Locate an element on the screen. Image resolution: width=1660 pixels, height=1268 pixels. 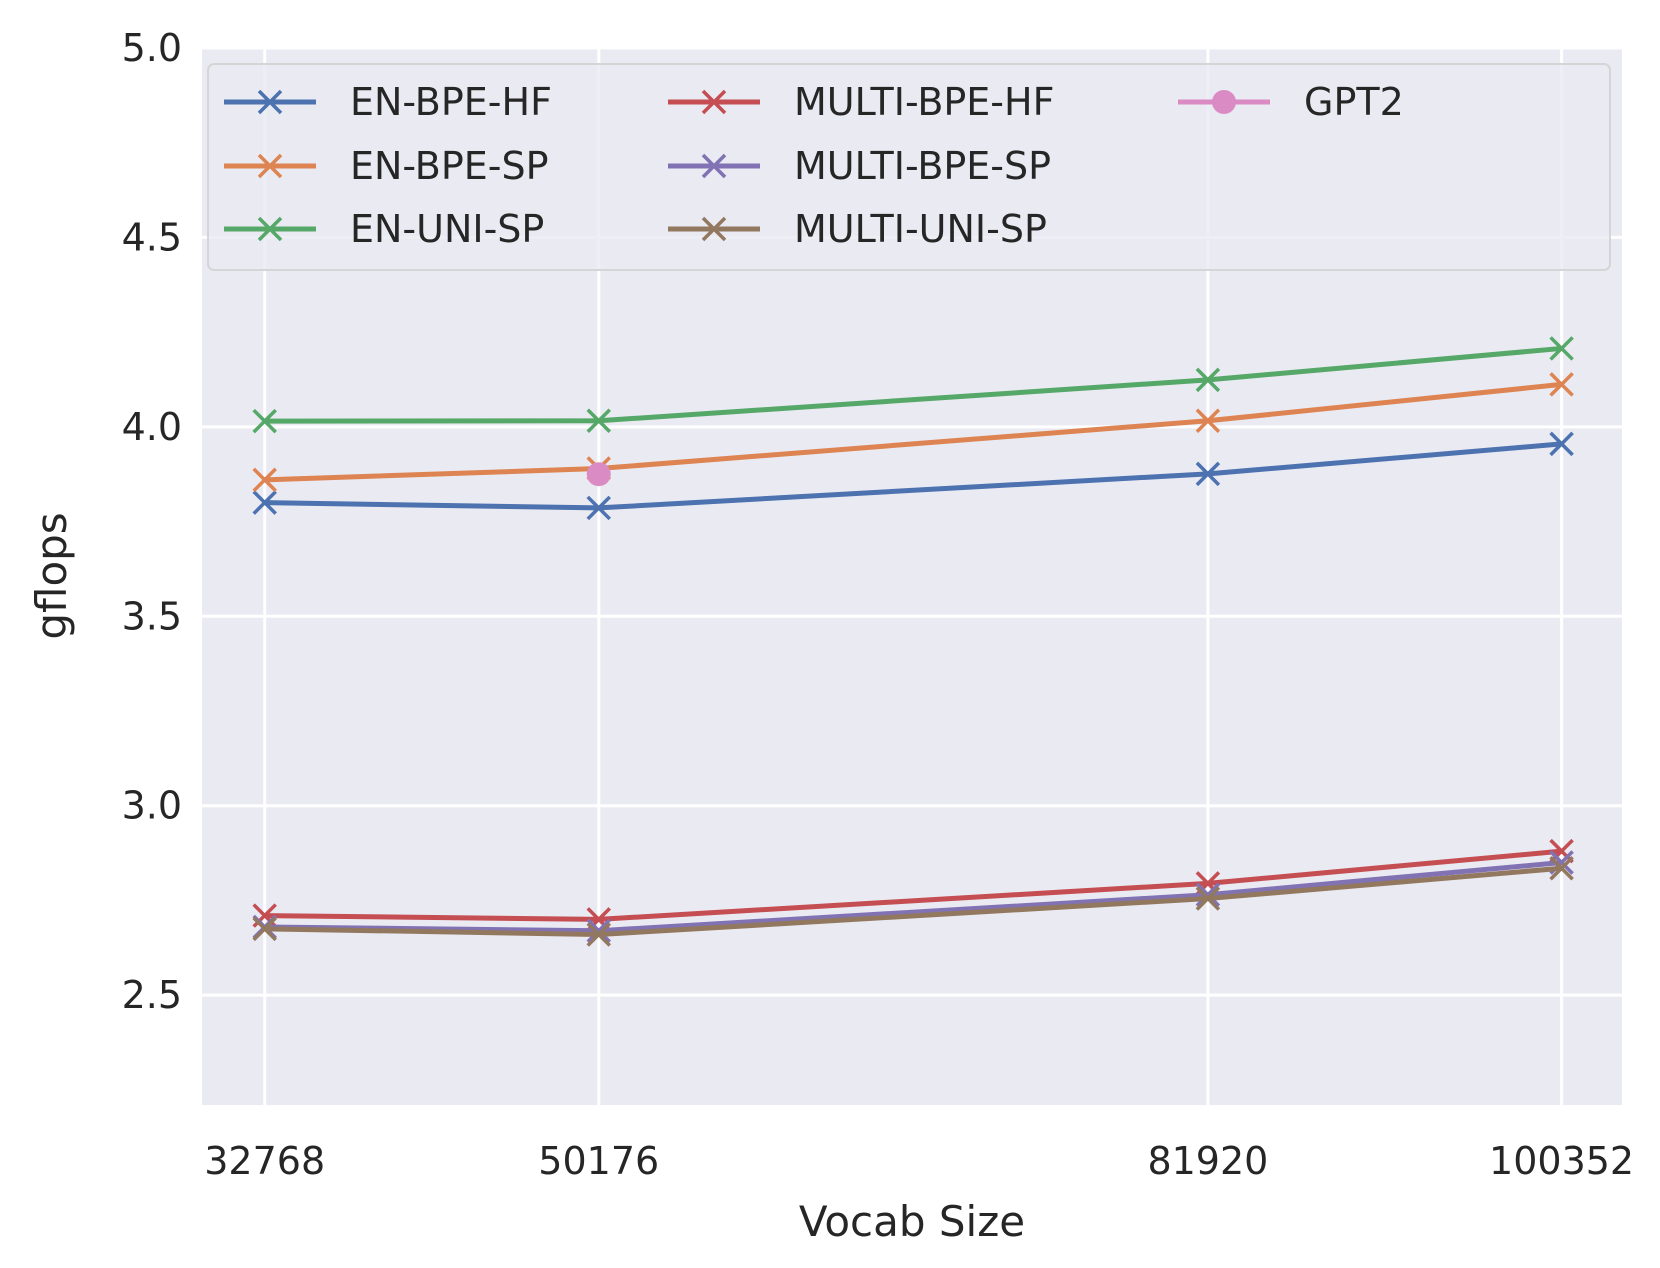
legend-entry: EN-UNI-SP is located at coordinates (384, 229).